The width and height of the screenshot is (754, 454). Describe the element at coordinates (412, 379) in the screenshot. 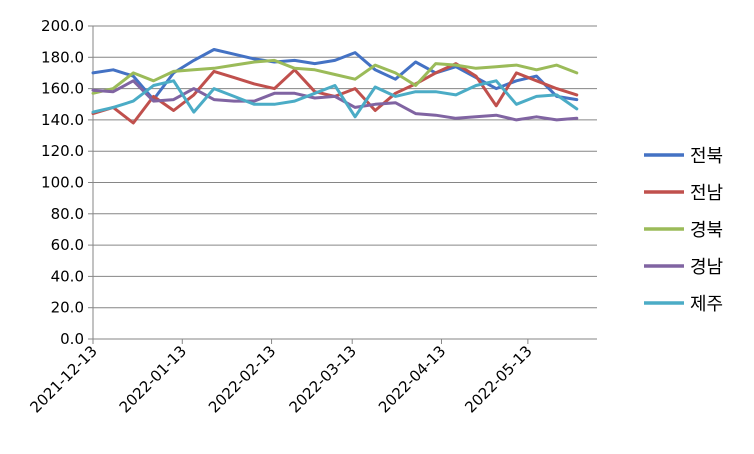

I see `x-tick-label: 2022-04-13` at that location.